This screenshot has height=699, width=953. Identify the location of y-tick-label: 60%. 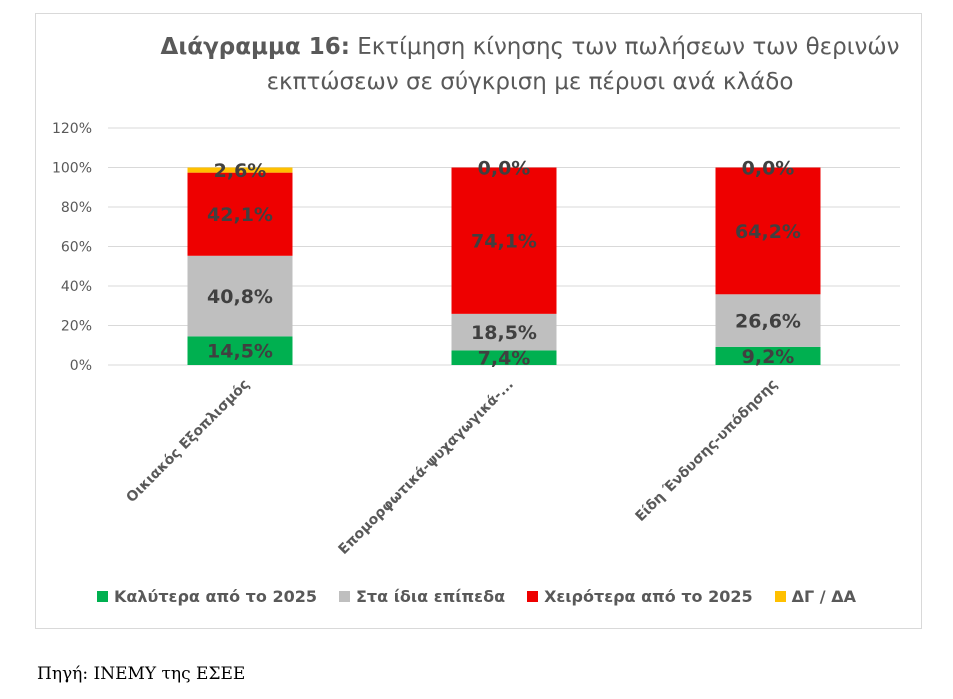
(76, 248).